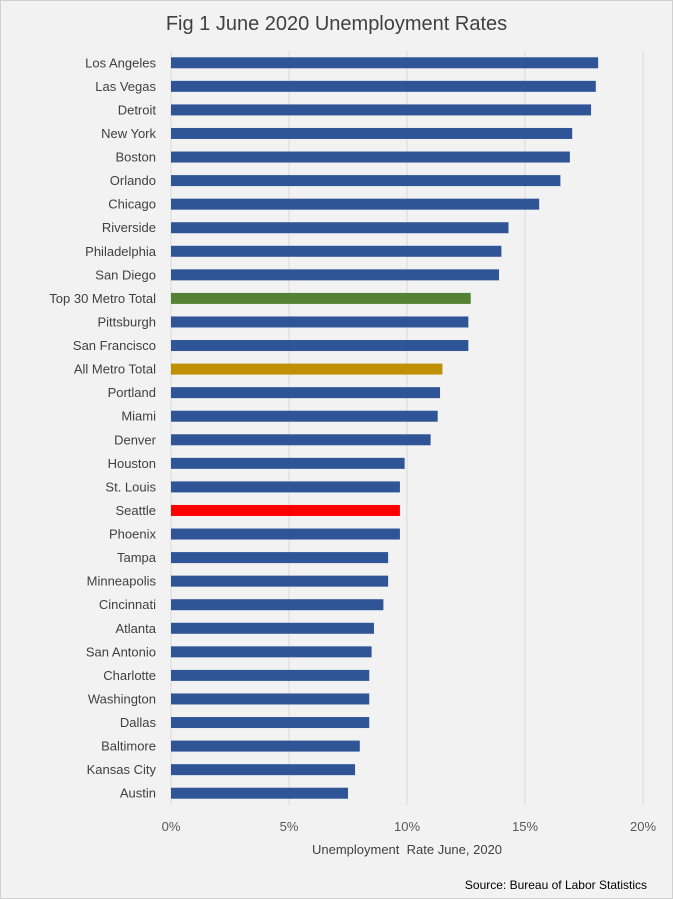  Describe the element at coordinates (136, 510) in the screenshot. I see `y-category-label: Seattle` at that location.